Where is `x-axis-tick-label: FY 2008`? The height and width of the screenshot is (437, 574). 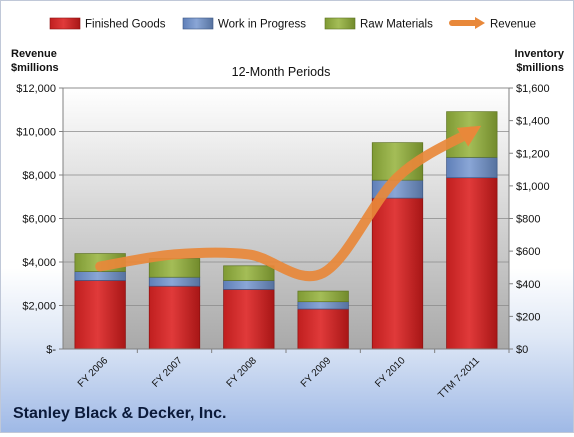 x-axis-tick-label: FY 2008 is located at coordinates (242, 372).